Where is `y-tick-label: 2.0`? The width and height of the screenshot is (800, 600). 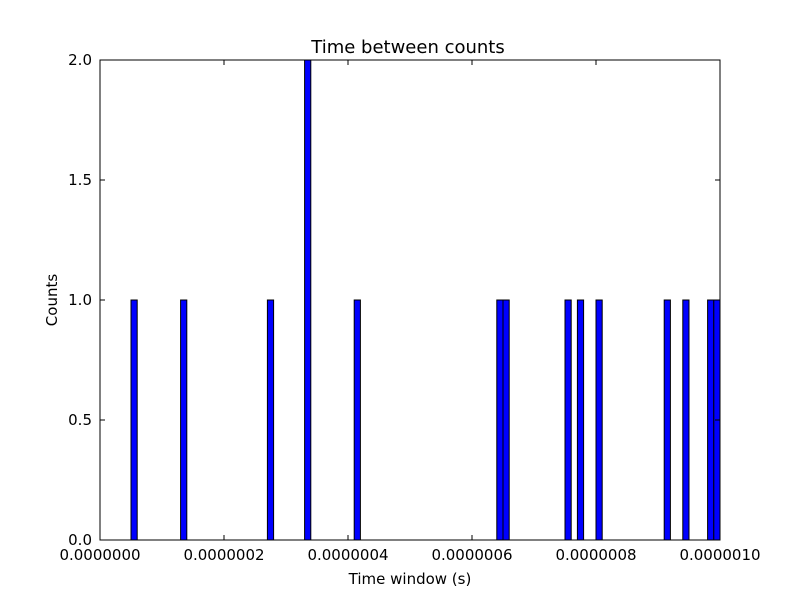
y-tick-label: 2.0 is located at coordinates (80, 60).